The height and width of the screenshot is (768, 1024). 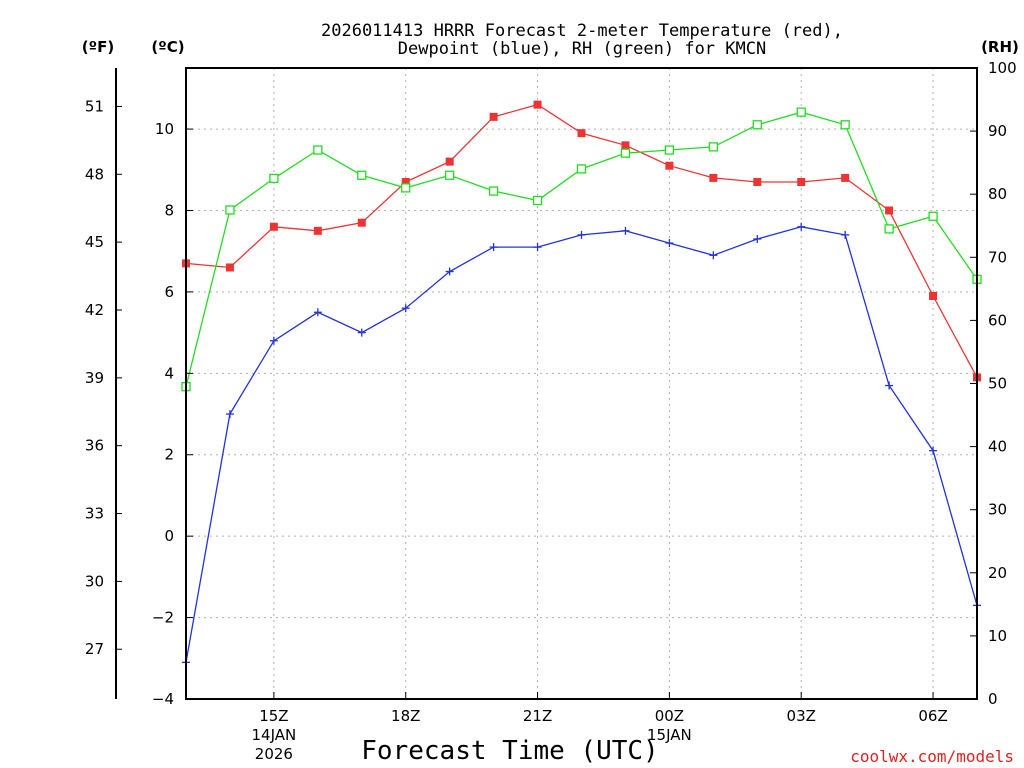 I want to click on rh-tick-label: 30, so click(x=997, y=510).